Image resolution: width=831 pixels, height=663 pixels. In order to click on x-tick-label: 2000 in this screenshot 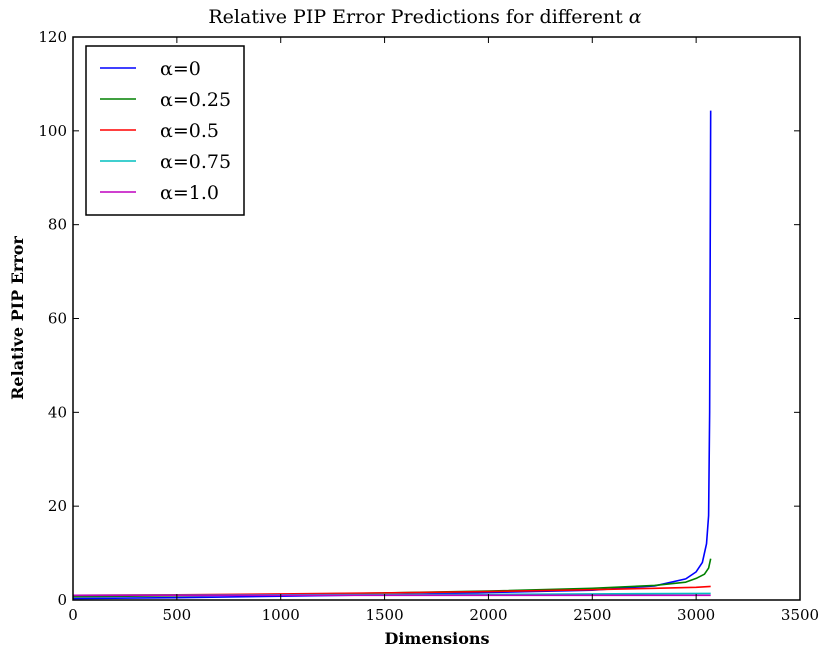, I will do `click(488, 615)`.